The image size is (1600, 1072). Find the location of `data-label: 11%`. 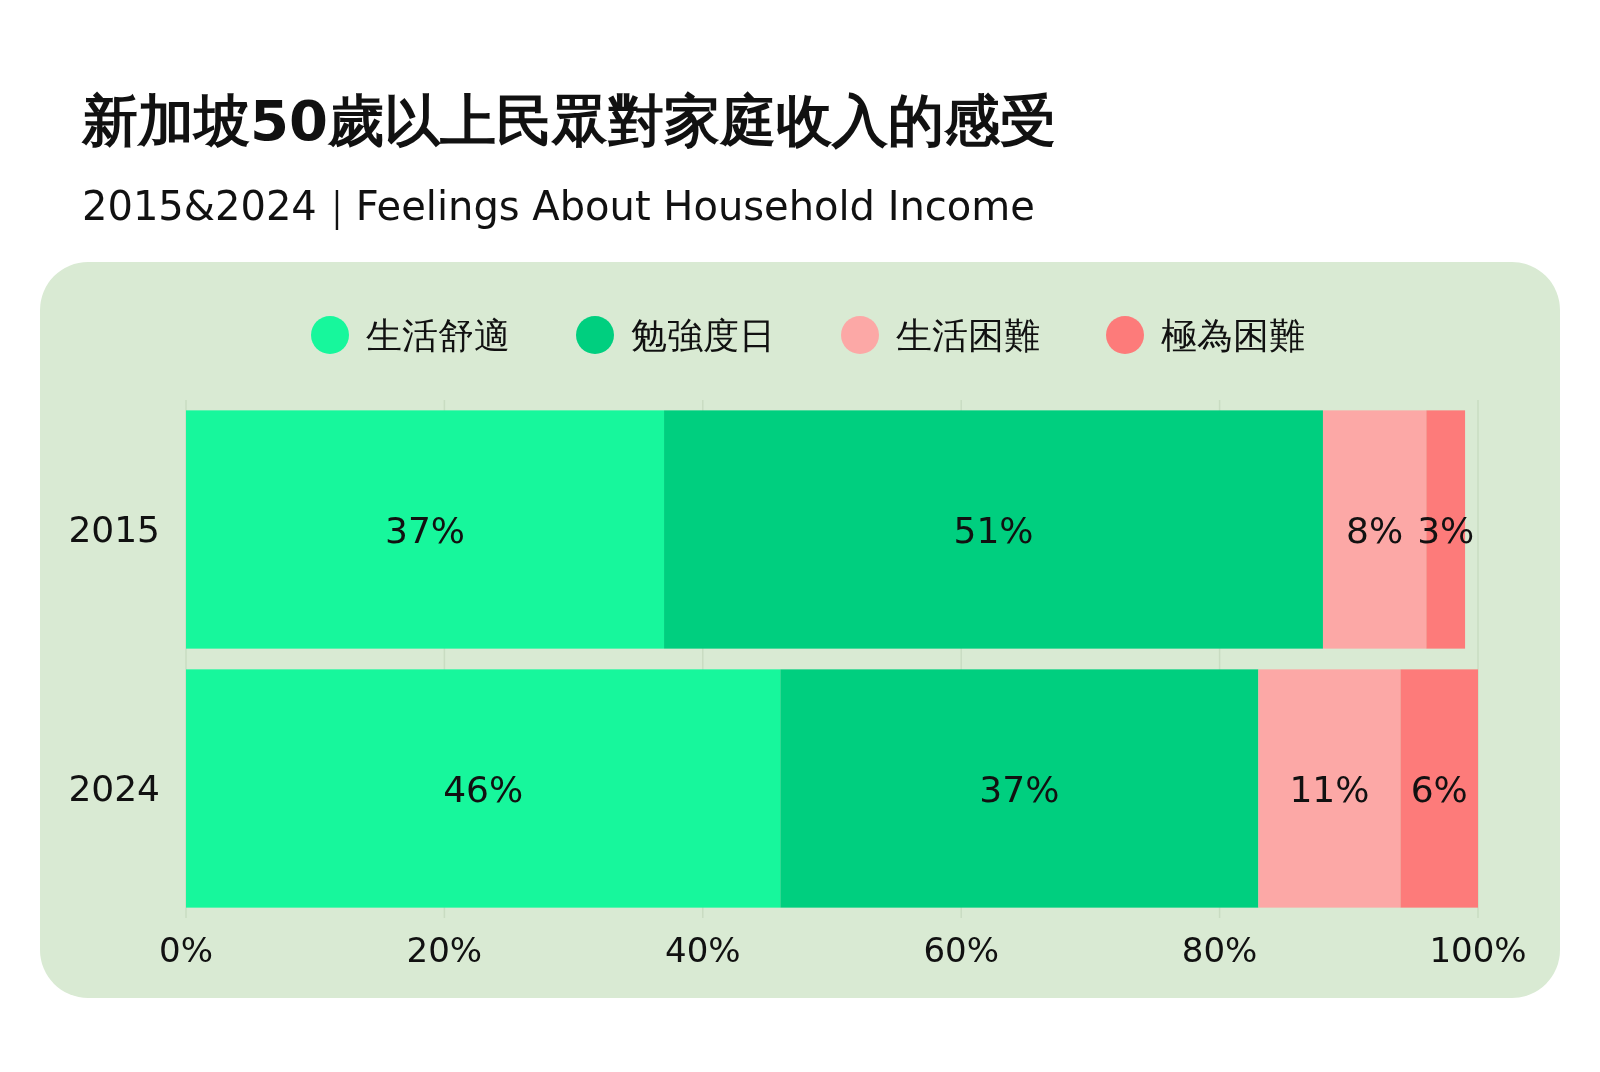

data-label: 11% is located at coordinates (1329, 789).